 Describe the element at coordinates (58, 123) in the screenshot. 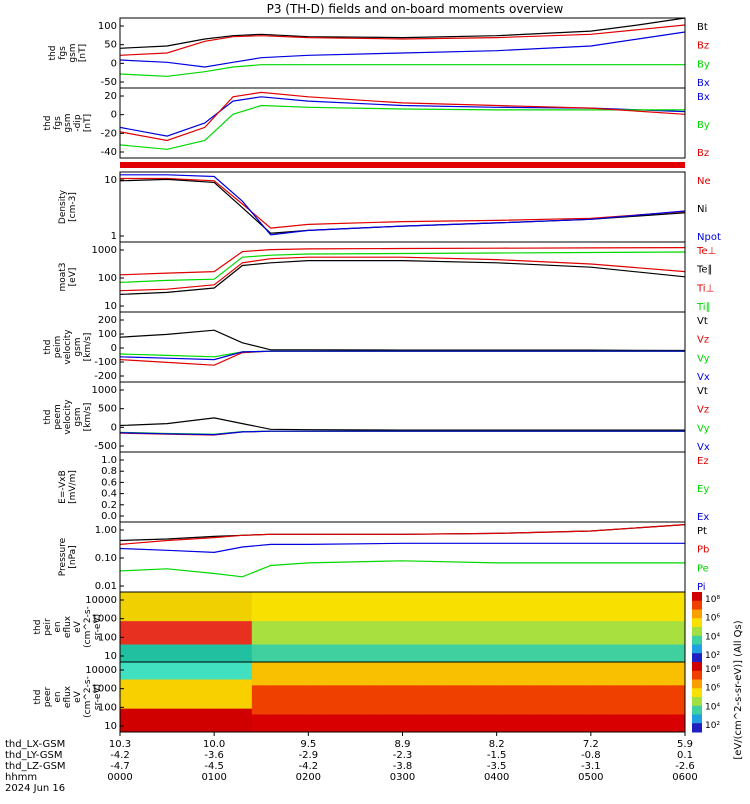

I see `y-axis-label-line: fgs` at that location.